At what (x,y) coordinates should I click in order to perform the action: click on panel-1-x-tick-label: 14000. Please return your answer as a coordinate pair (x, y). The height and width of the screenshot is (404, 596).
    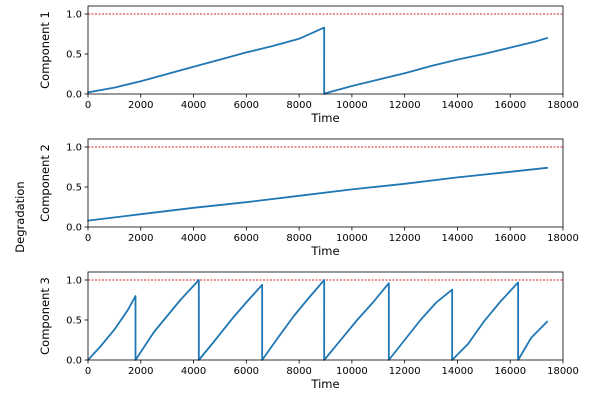
    Looking at the image, I should click on (458, 105).